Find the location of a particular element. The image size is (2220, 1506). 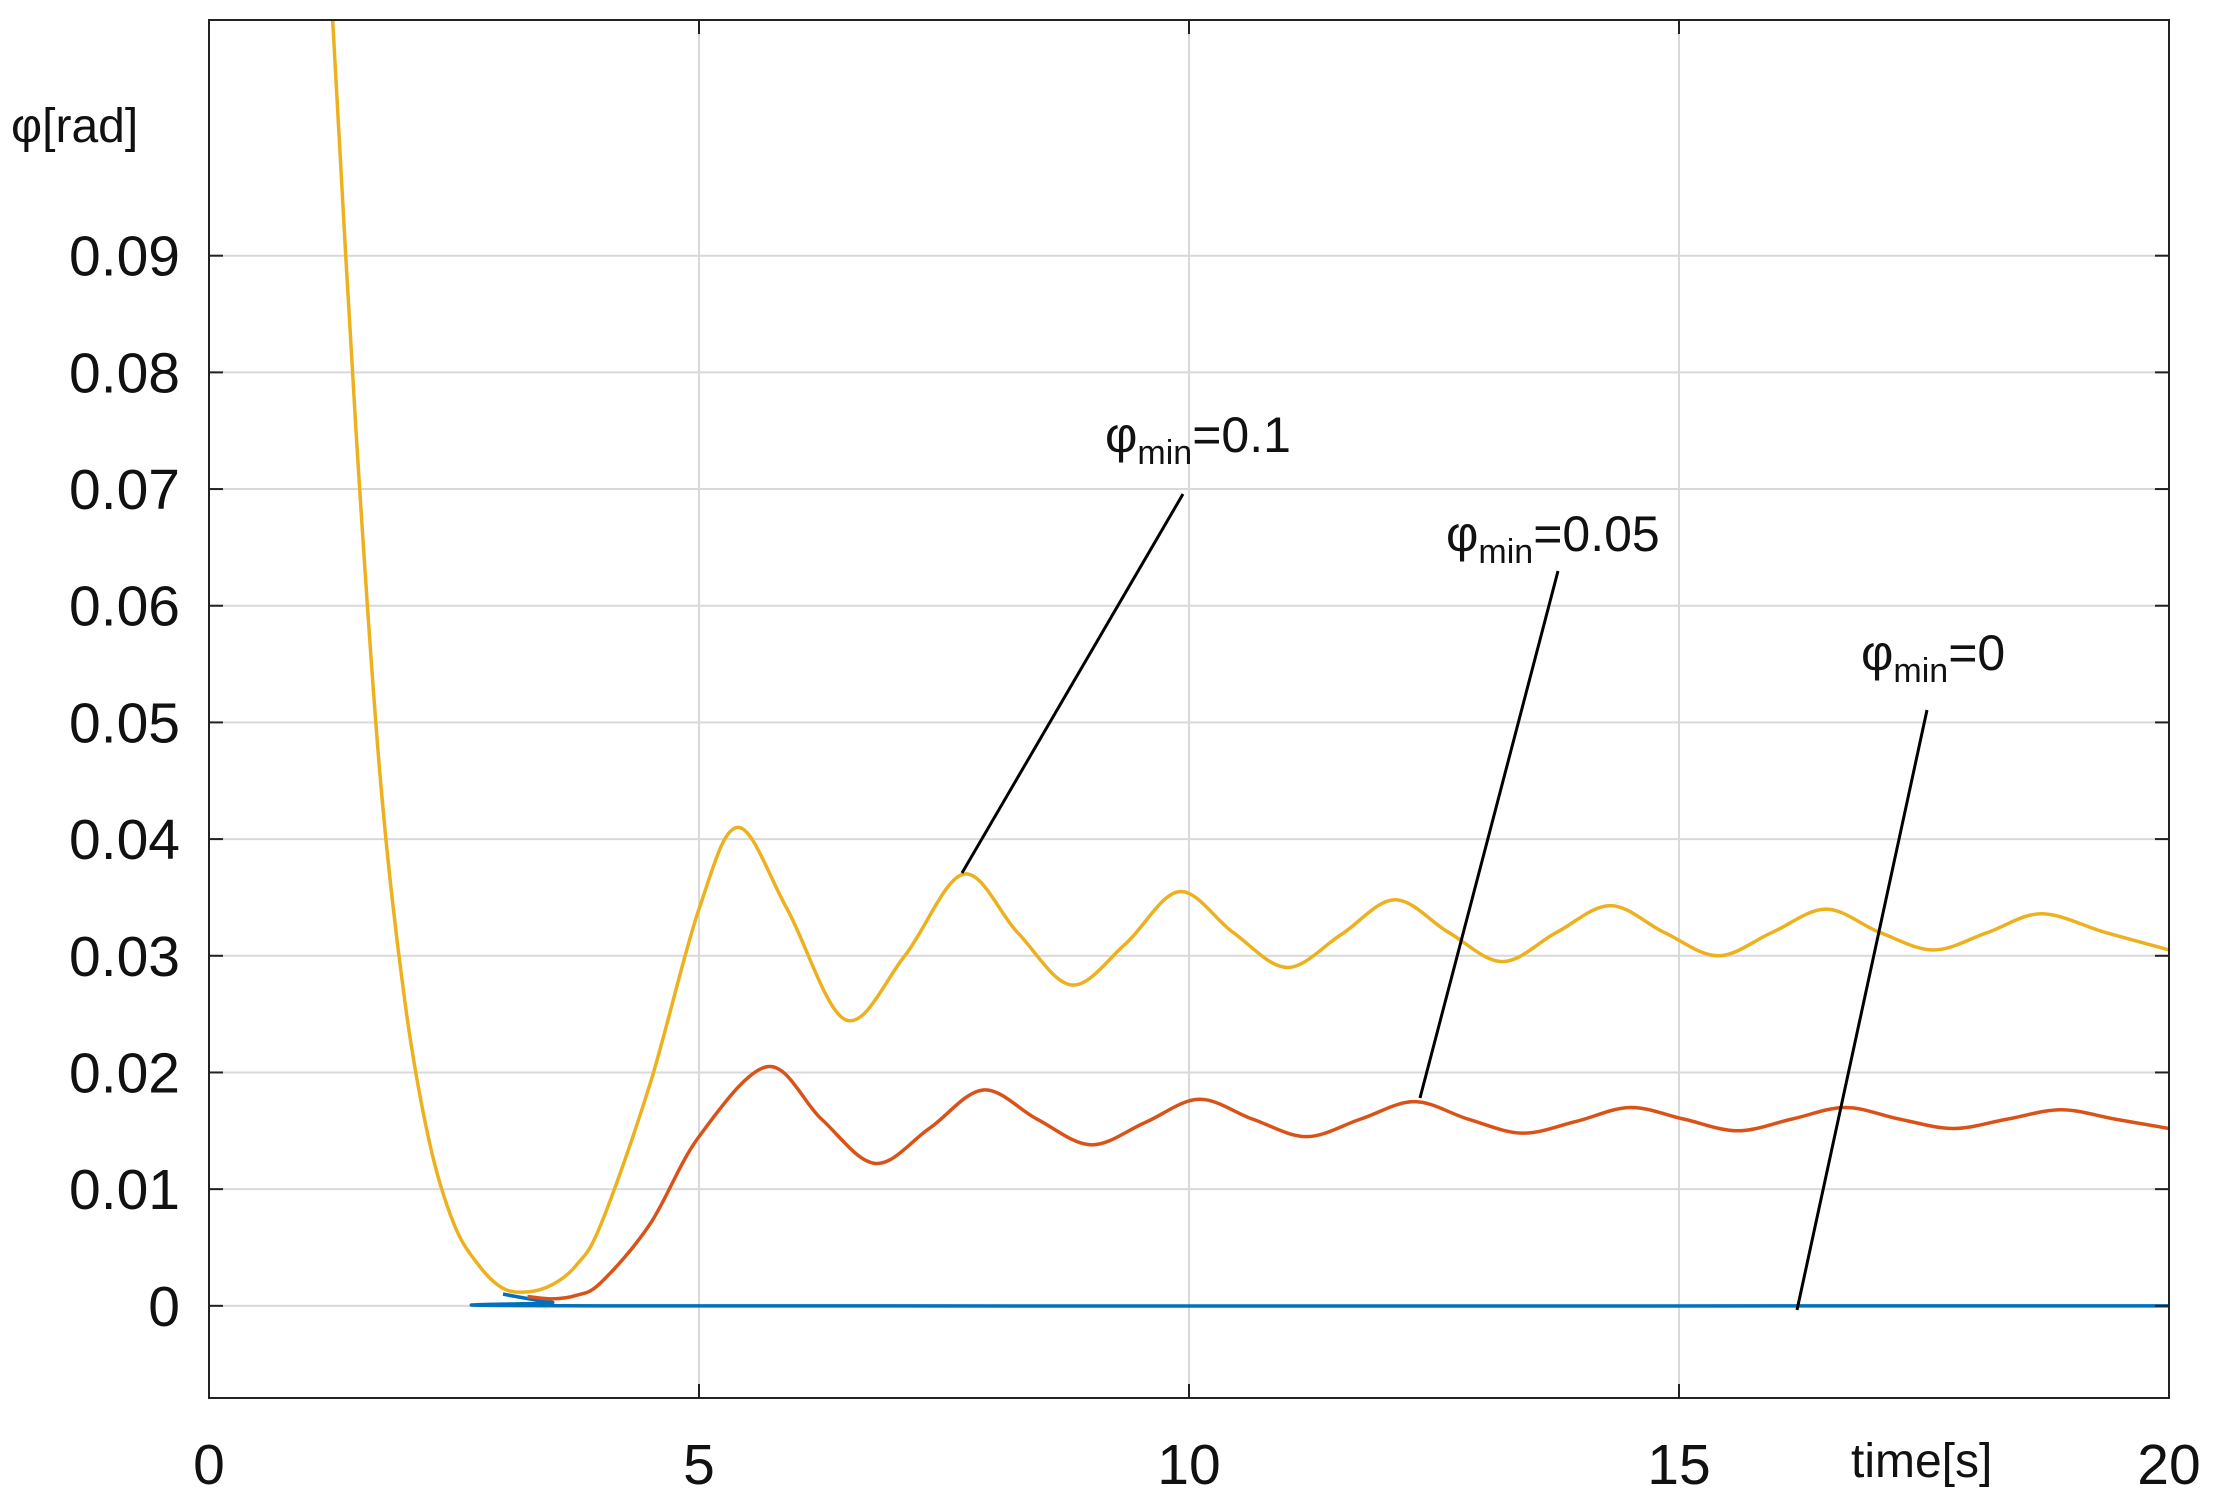

y-tick-label: 0.07 is located at coordinates (124, 490).